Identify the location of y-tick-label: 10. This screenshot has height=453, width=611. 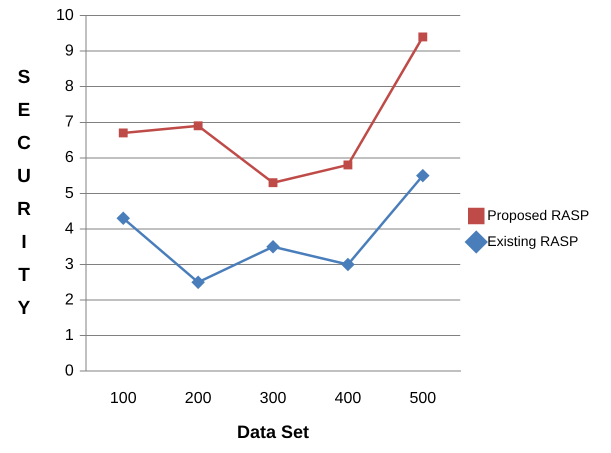
(65, 15).